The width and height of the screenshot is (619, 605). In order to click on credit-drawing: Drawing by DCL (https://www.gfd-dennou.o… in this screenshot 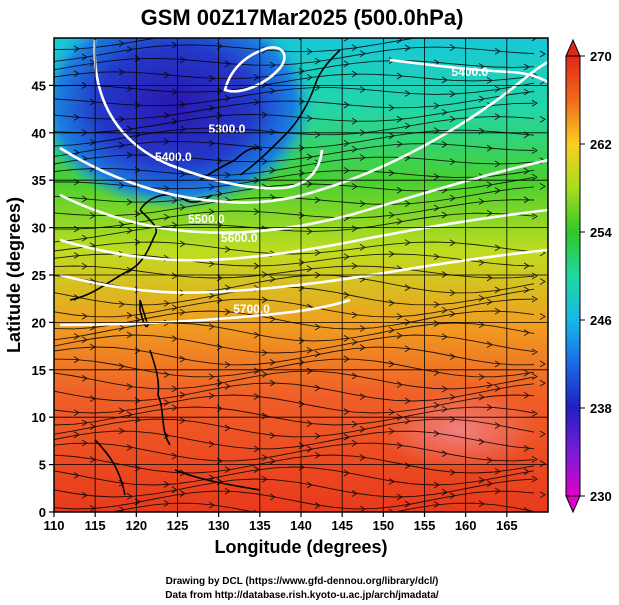, I will do `click(302, 581)`.